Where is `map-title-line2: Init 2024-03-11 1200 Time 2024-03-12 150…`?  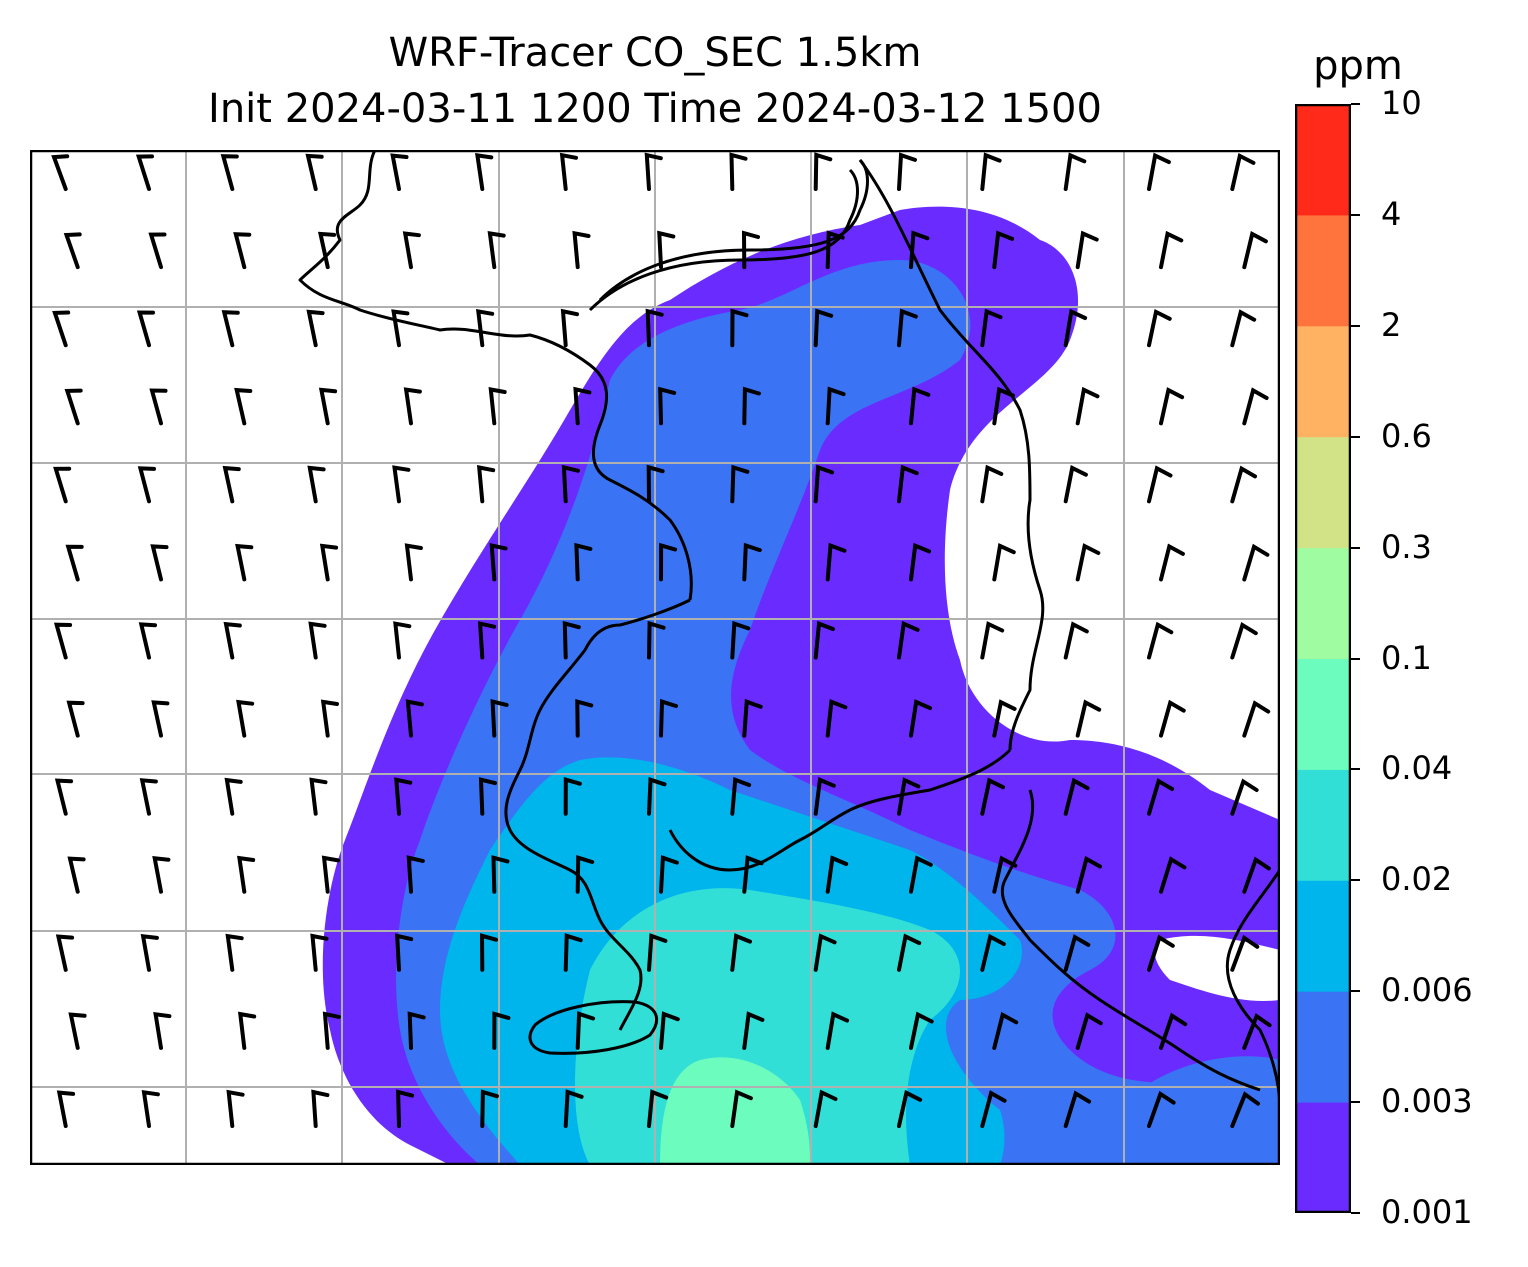 map-title-line2: Init 2024-03-11 1200 Time 2024-03-12 150… is located at coordinates (655, 109).